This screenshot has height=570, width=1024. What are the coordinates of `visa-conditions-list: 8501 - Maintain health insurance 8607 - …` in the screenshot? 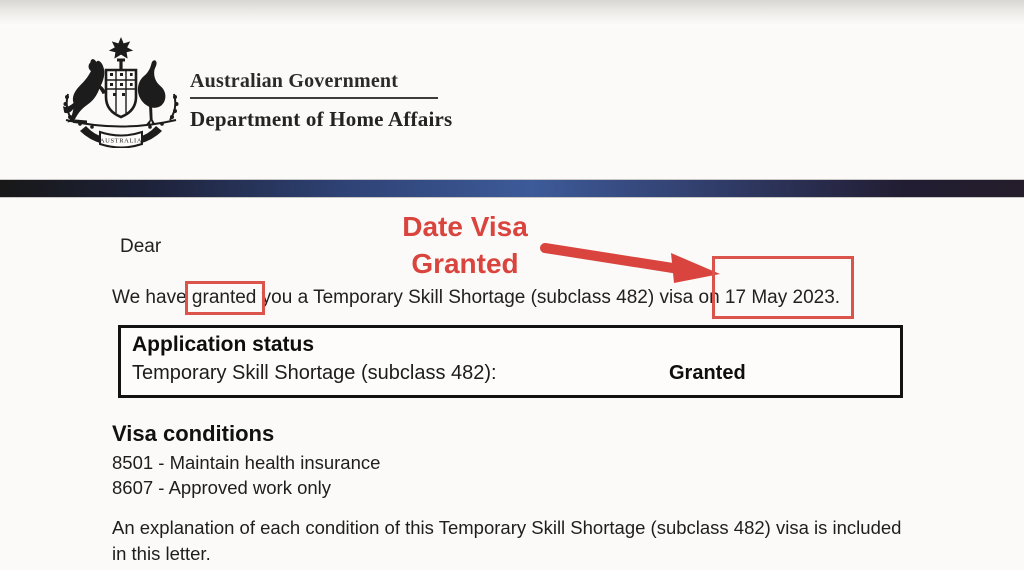 It's located at (246, 475).